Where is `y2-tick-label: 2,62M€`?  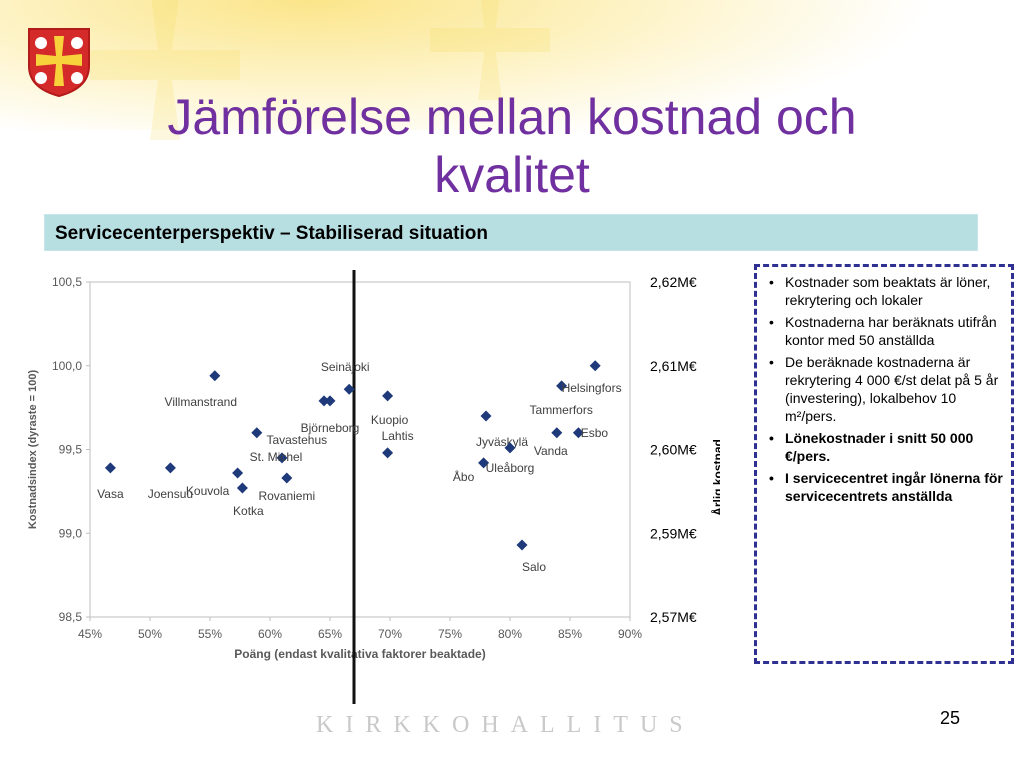 y2-tick-label: 2,62M€ is located at coordinates (673, 282).